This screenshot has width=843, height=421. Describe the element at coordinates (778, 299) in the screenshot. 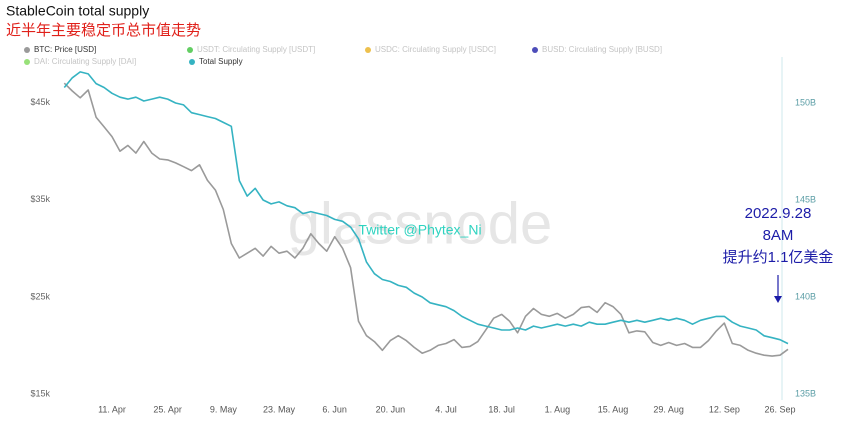

I see `annotation-arrowhead` at that location.